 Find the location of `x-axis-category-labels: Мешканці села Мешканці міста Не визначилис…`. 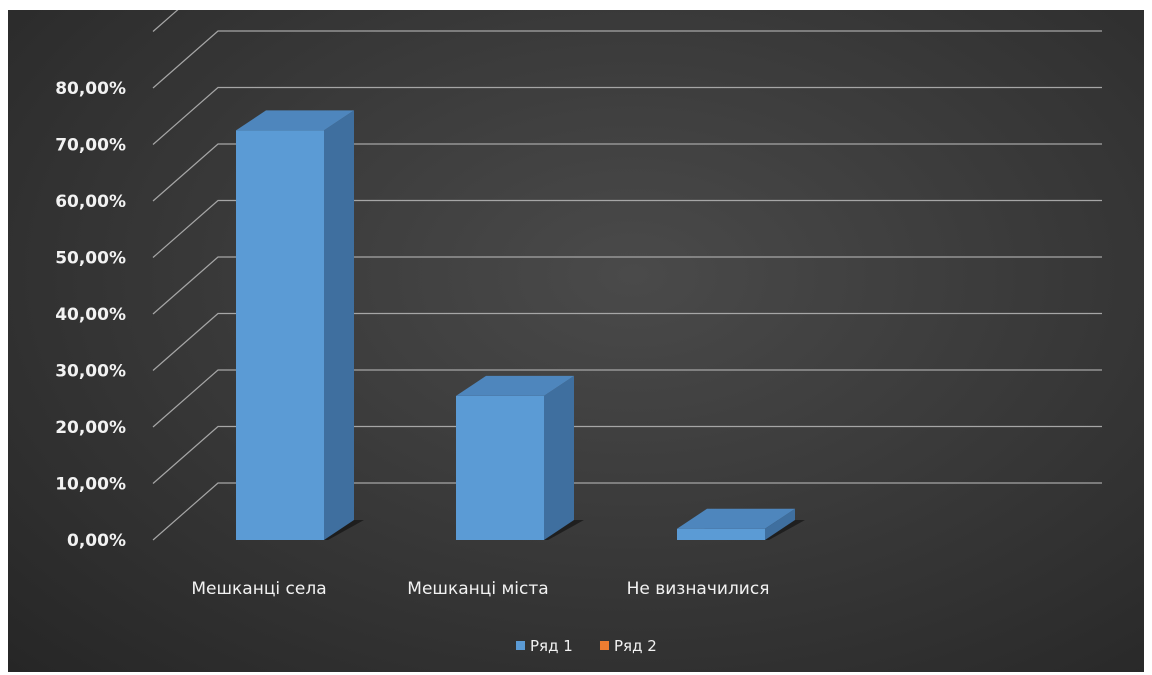

x-axis-category-labels: Мешканці села Мешканці міста Не визначилис… is located at coordinates (480, 589).